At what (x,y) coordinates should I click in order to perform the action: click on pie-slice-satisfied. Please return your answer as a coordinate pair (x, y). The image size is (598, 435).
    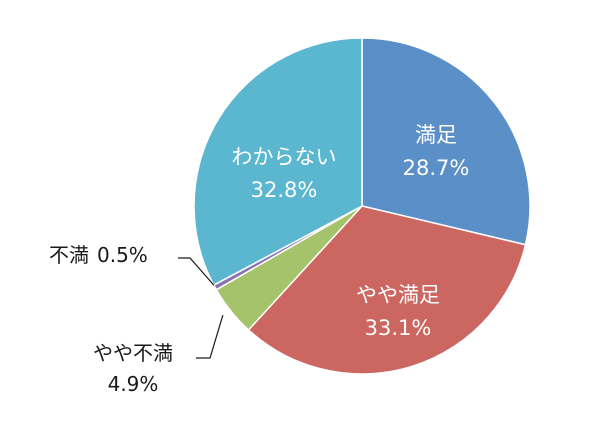
    Looking at the image, I should click on (446, 141).